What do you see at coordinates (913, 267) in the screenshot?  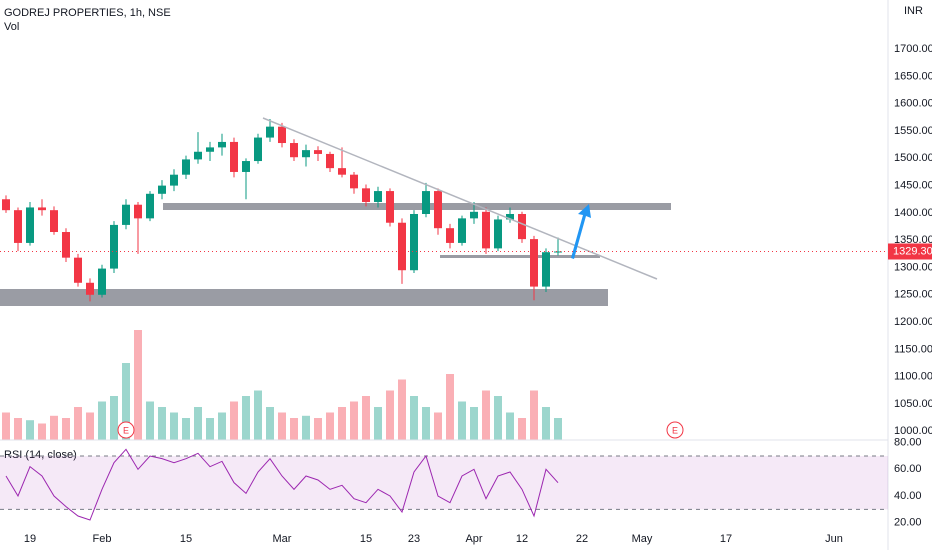 I see `y-tick-label: 1300.00` at bounding box center [913, 267].